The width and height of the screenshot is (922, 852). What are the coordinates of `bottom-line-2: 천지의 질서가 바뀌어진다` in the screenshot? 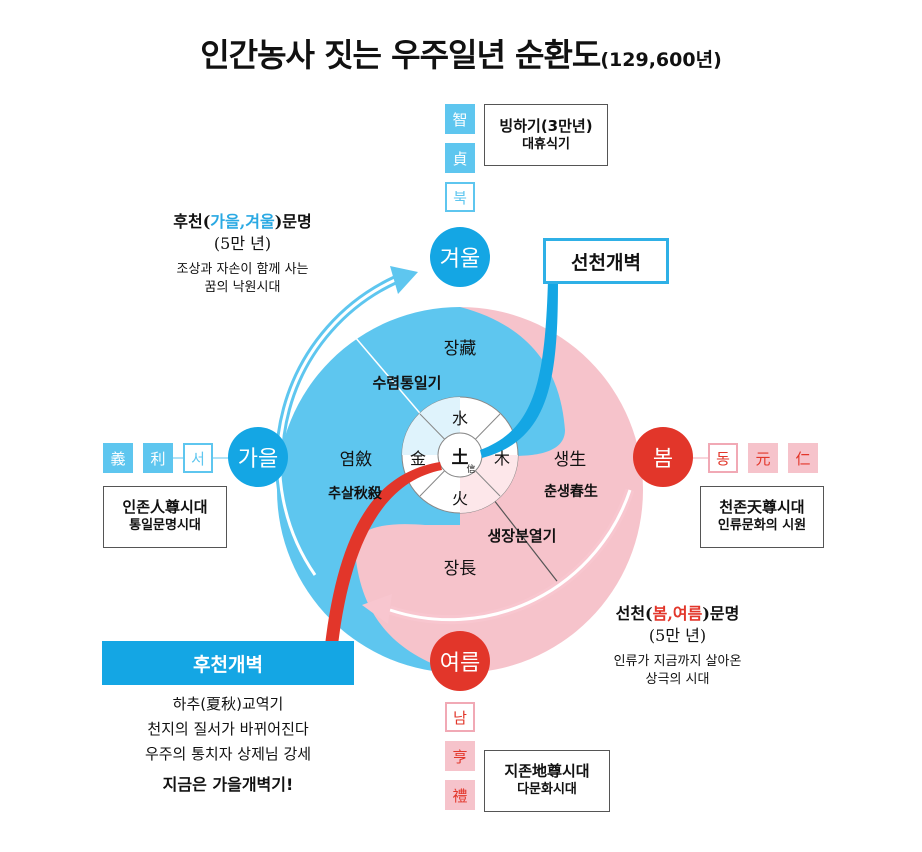 It's located at (228, 729).